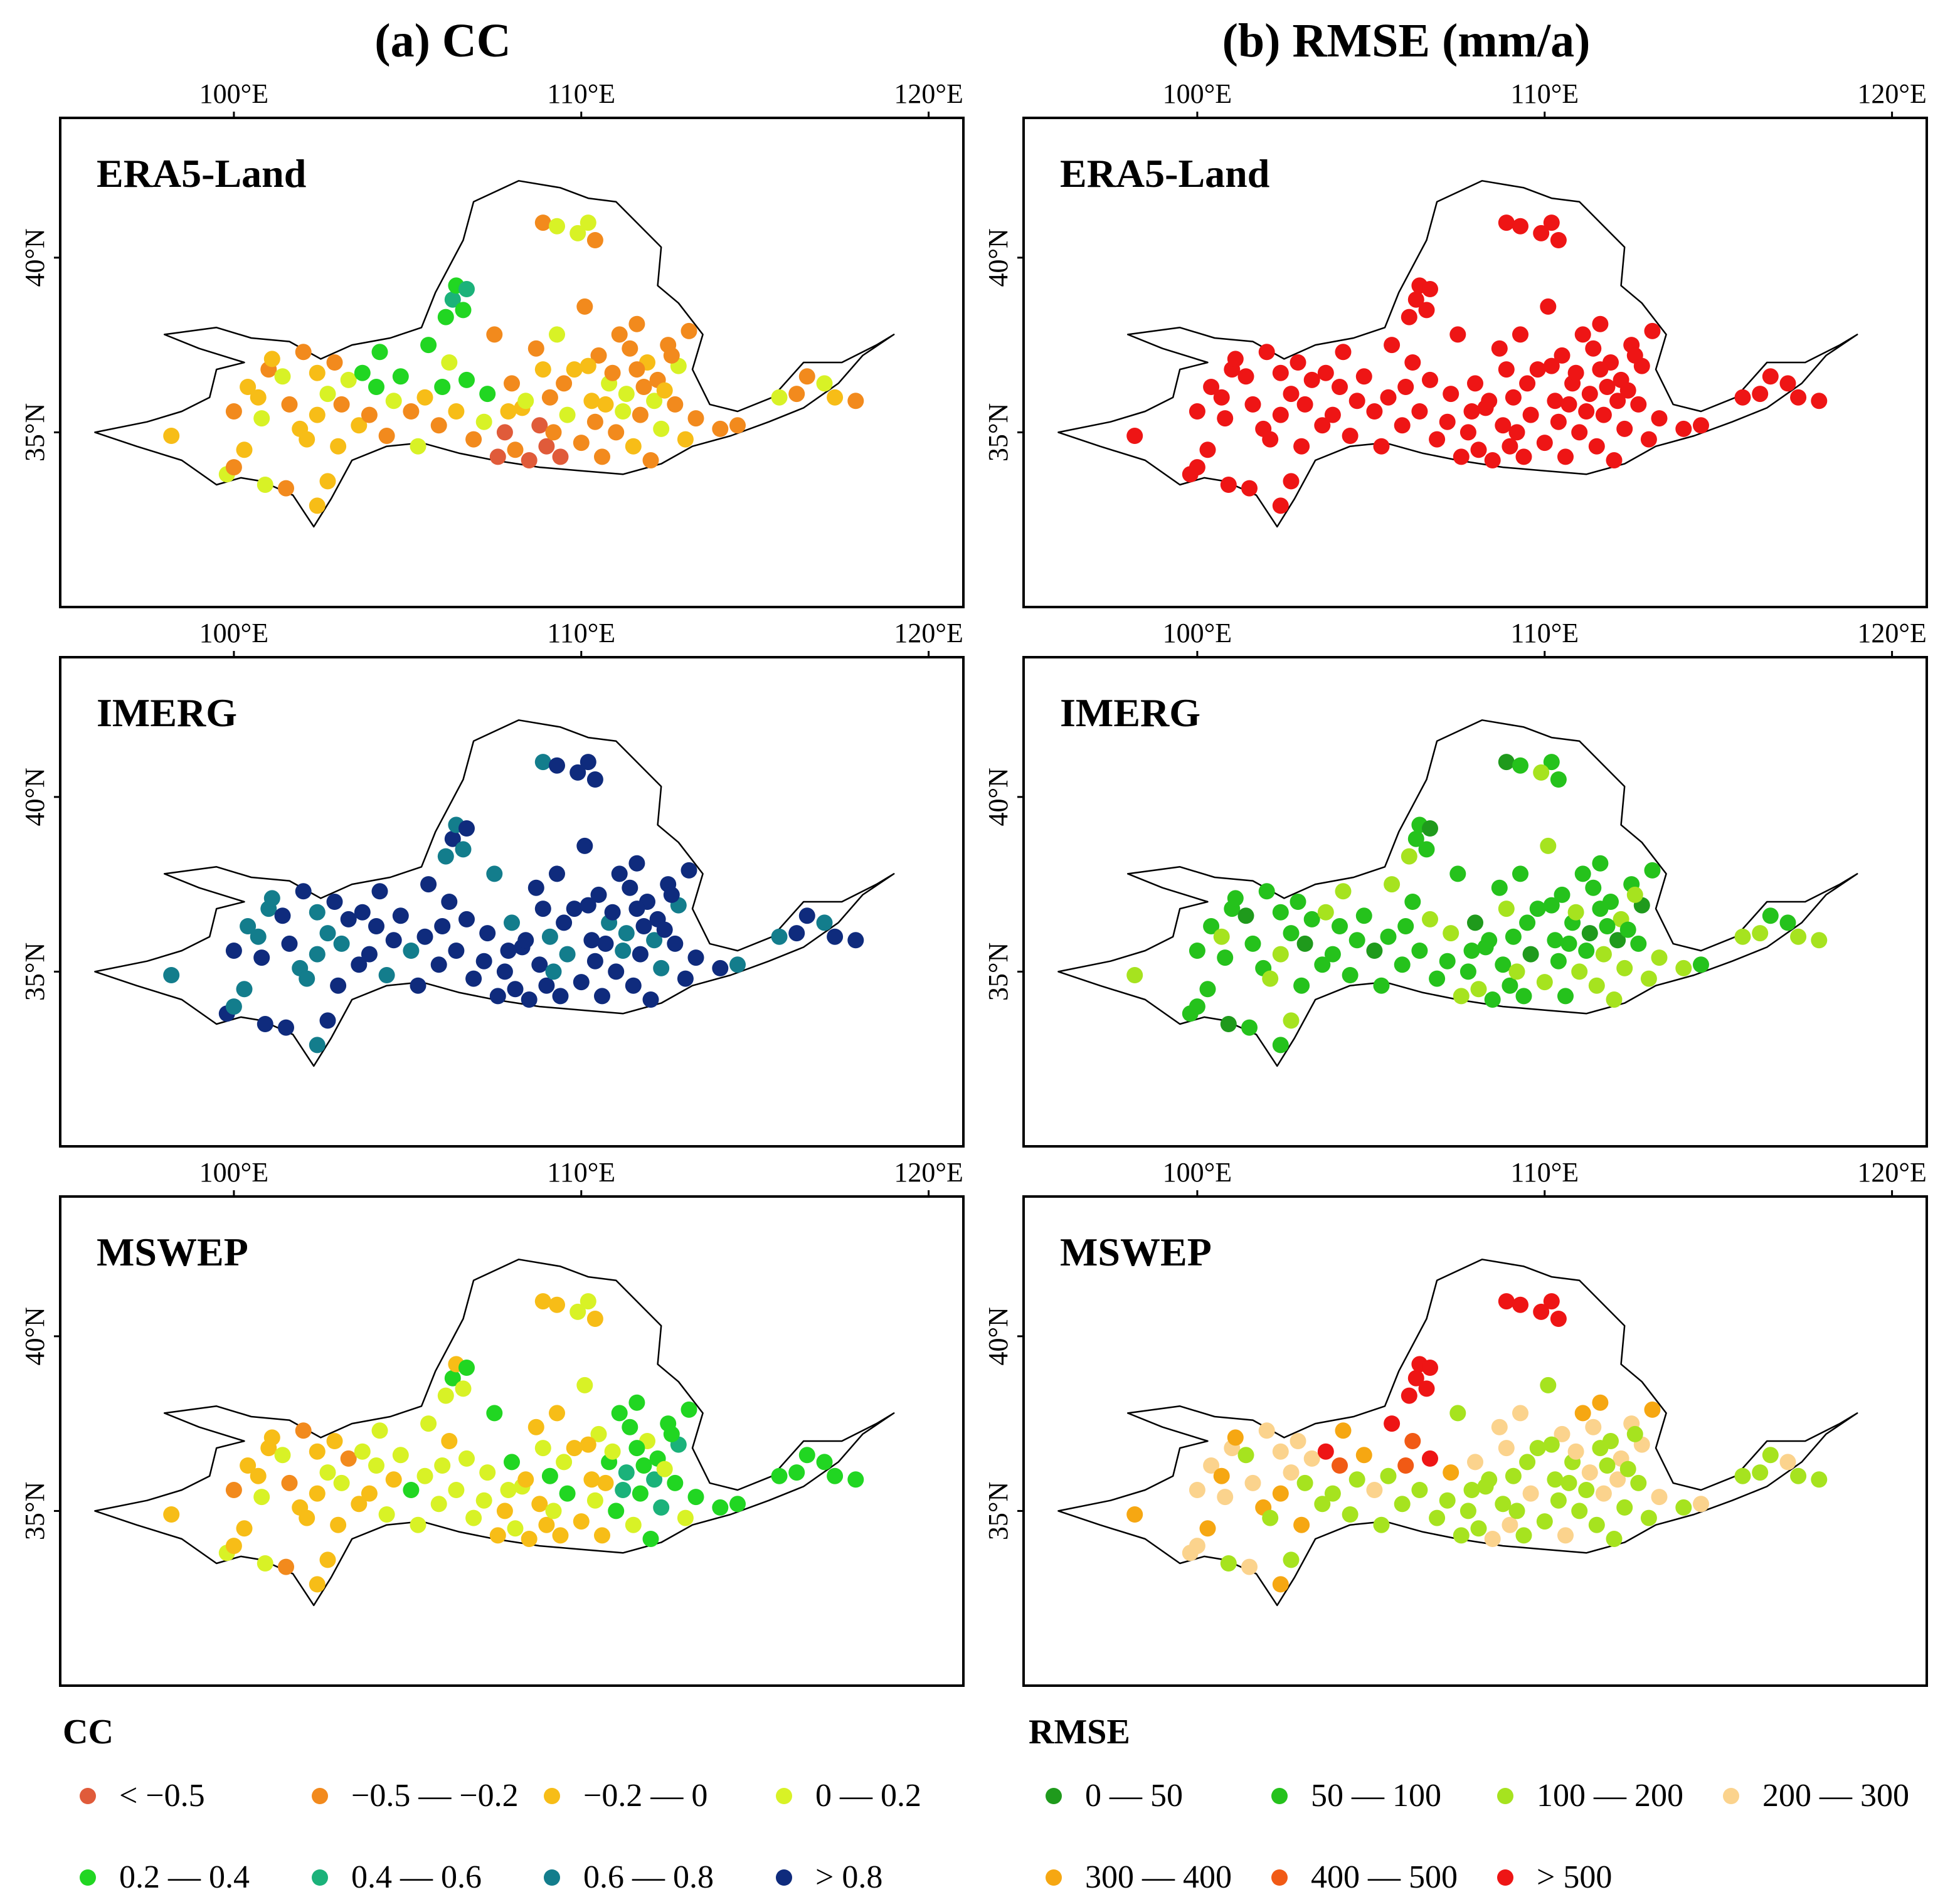  I want to click on panel-label: ERA5-Land, so click(202, 173).